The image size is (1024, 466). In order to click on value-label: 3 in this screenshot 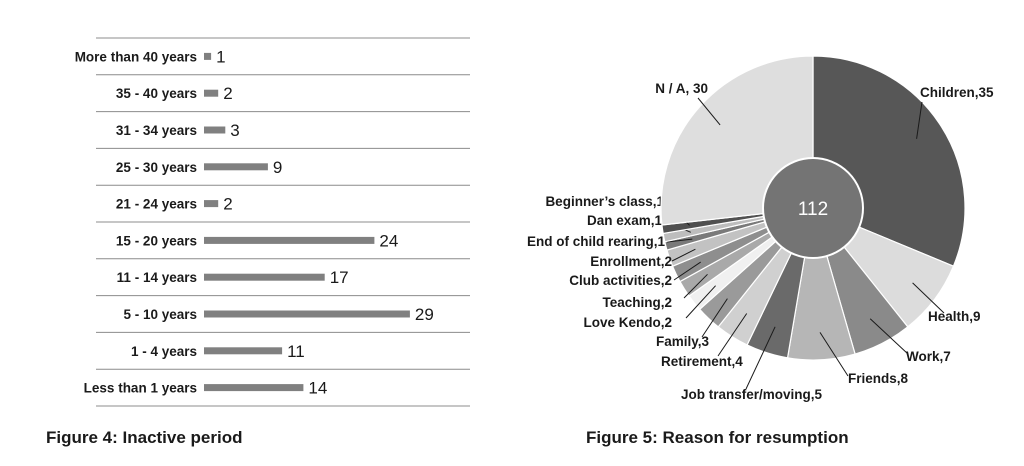, I will do `click(234, 130)`.